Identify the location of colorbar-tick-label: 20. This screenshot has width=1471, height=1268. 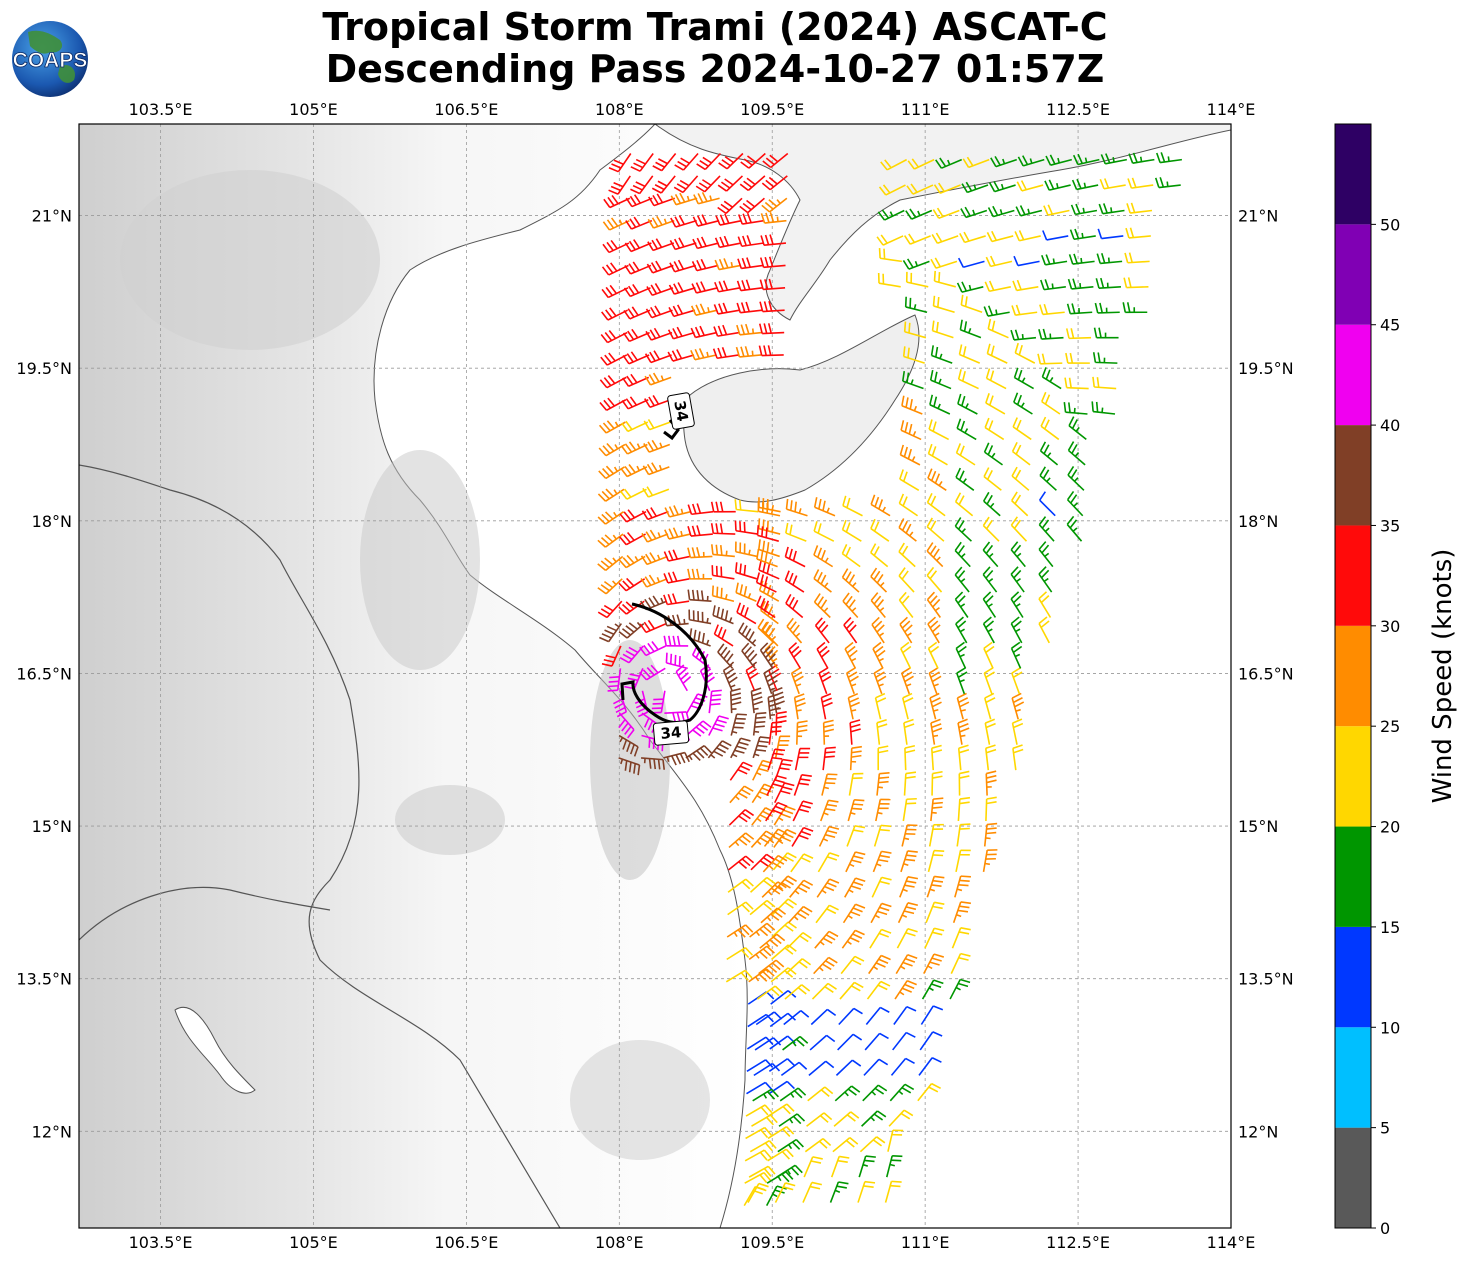
(1390, 827).